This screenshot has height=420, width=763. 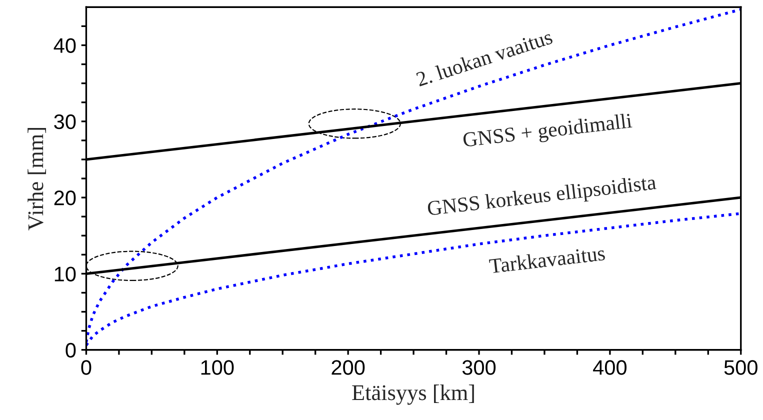 I want to click on y-tick-label: 10, so click(x=65, y=274).